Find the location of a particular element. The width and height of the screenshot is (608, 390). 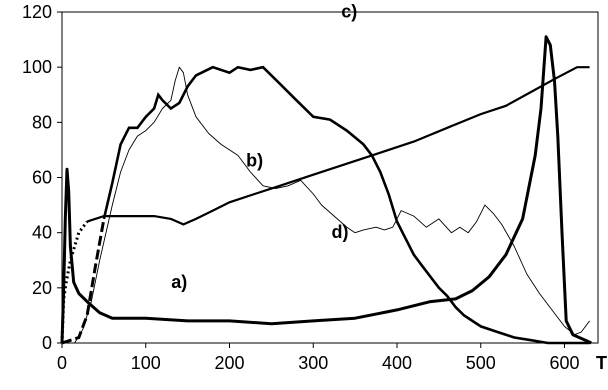

series-line-b-dotted is located at coordinates (74, 282).